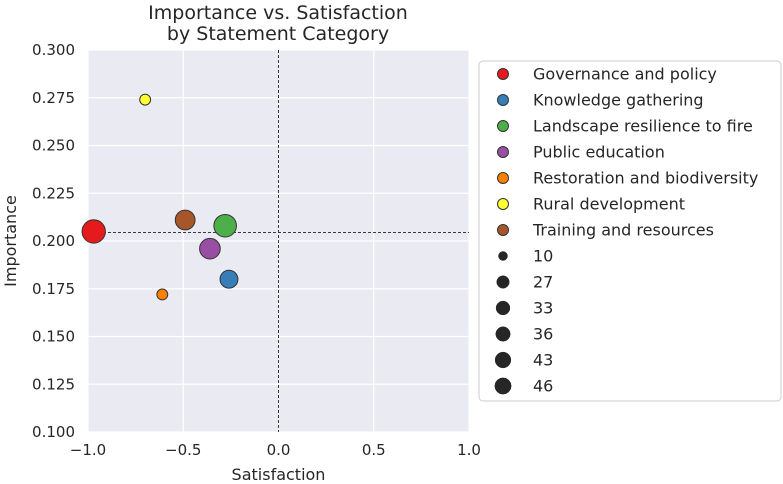  I want to click on chart-title-line: by Statement Category, so click(278, 34).